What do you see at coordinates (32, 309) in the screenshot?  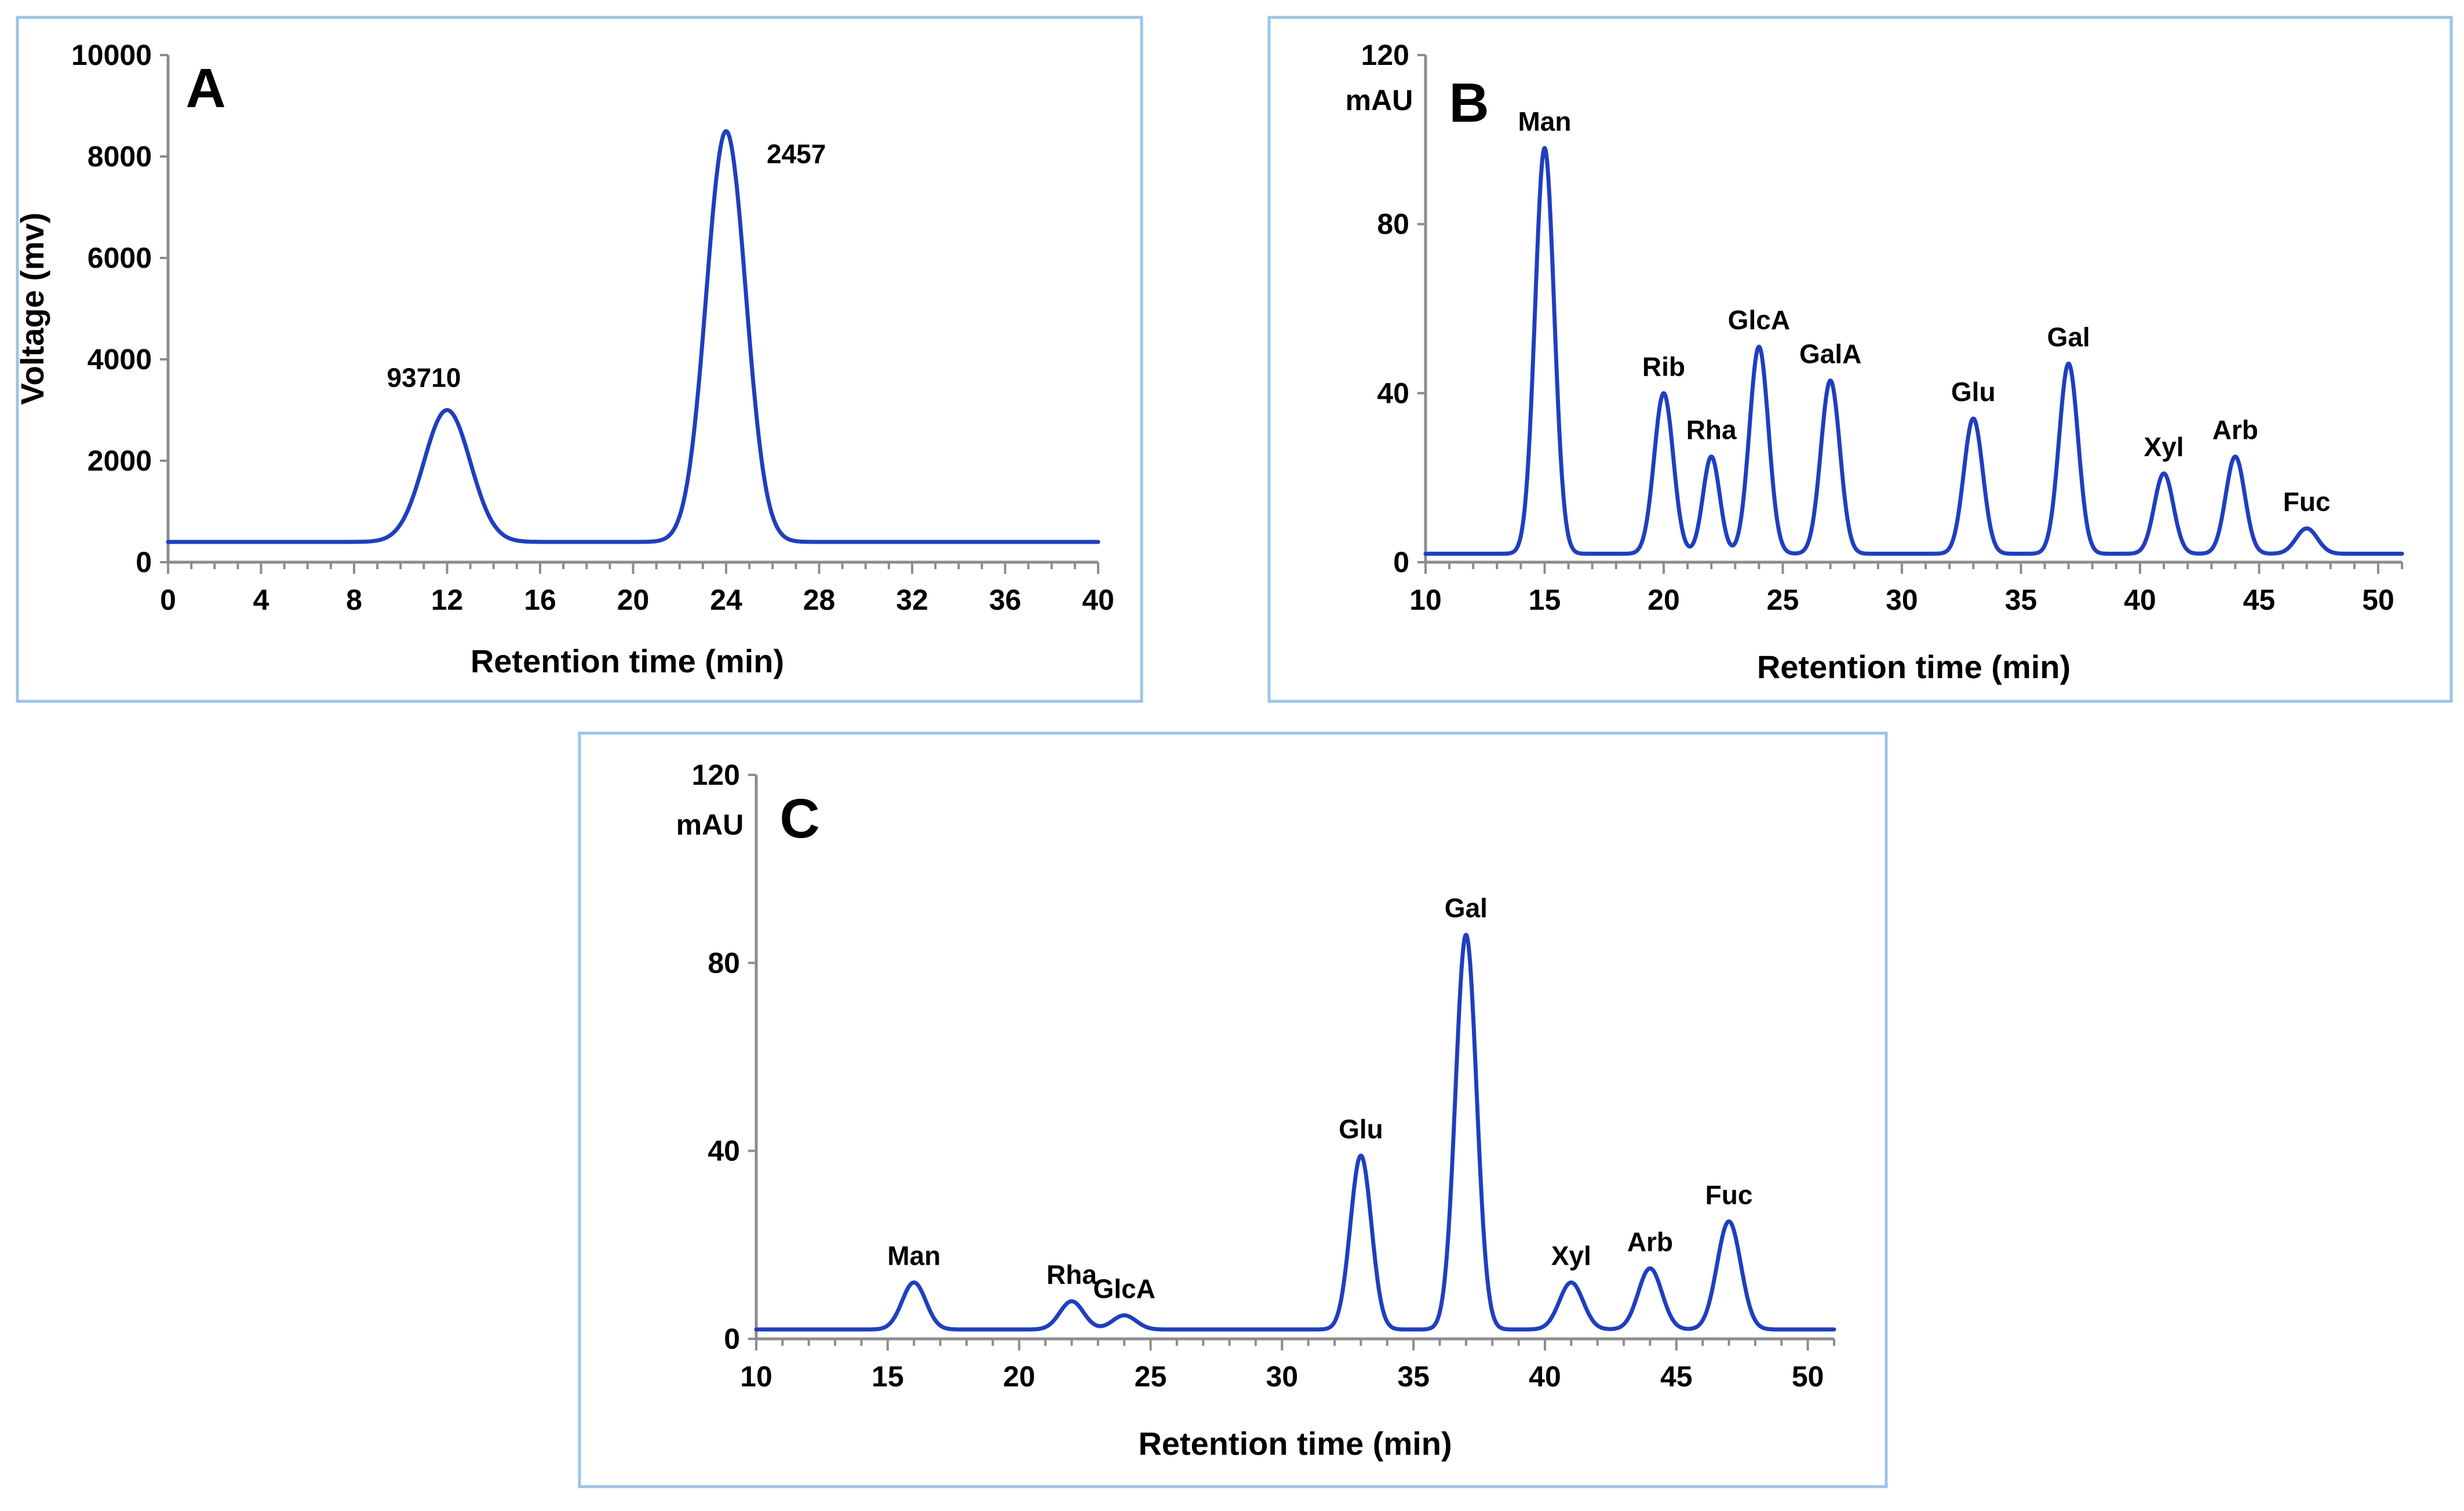 I see `y-axis-title: Voltage (mv)` at bounding box center [32, 309].